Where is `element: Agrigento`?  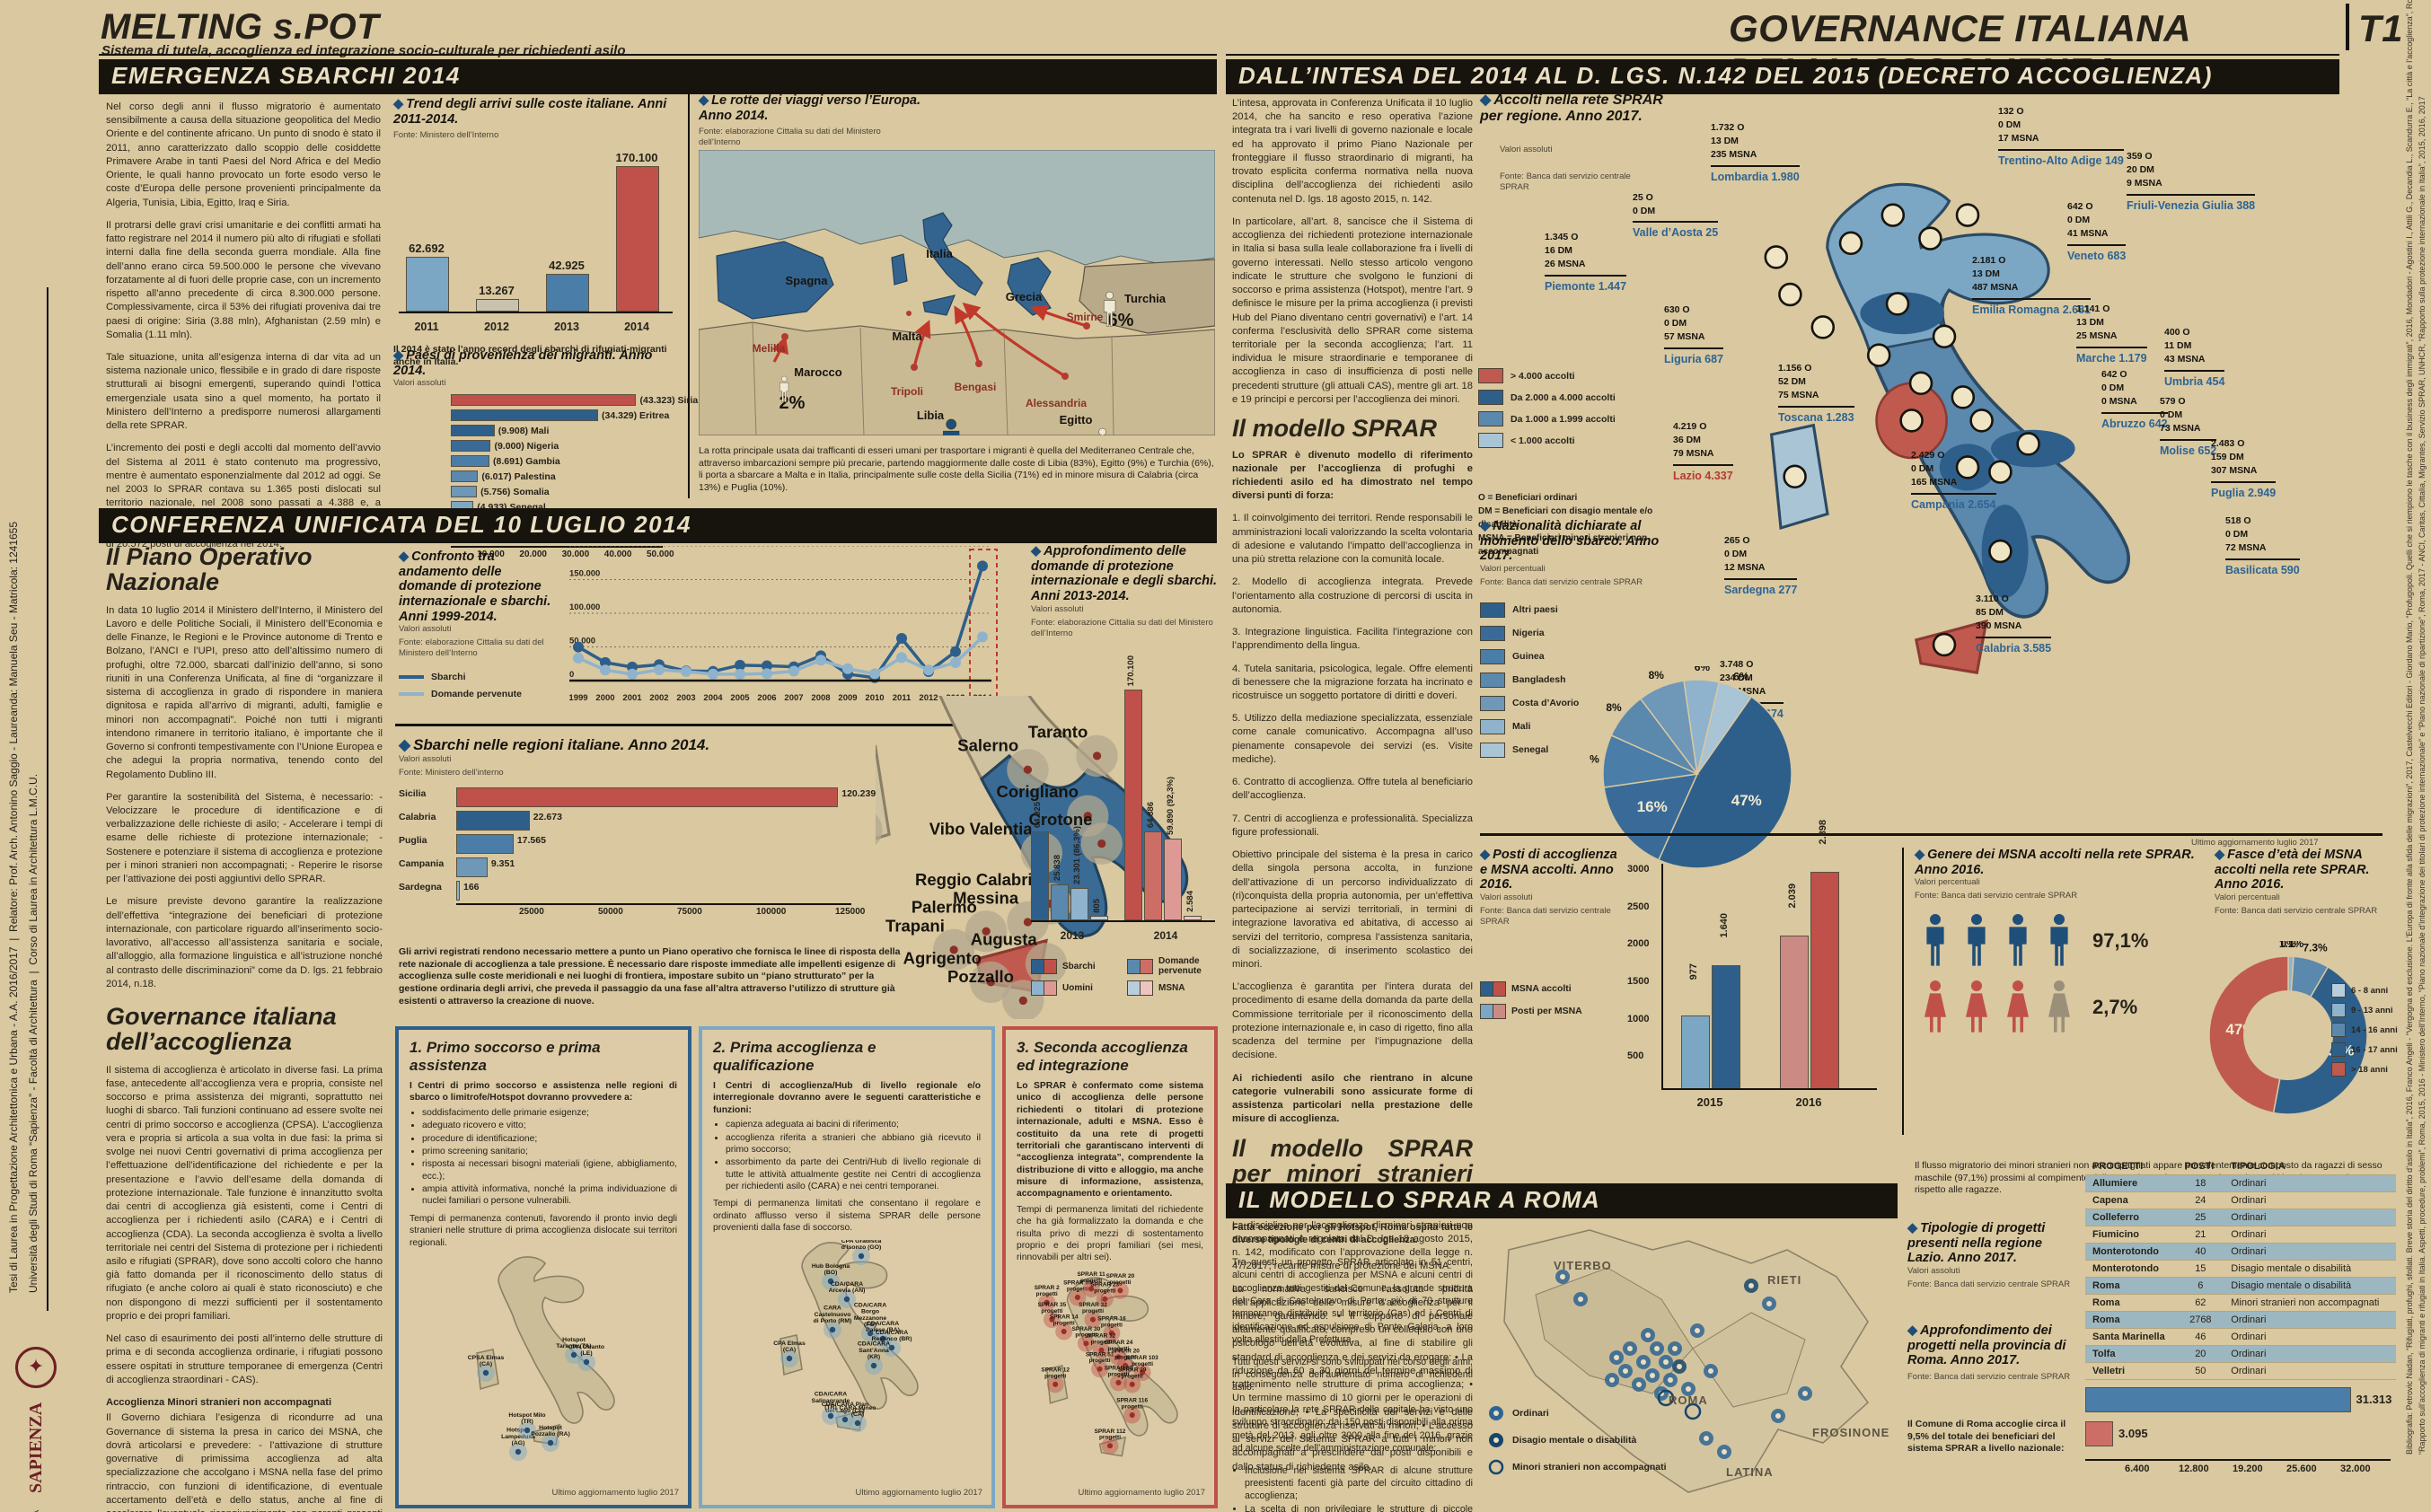
element: Agrigento is located at coordinates (942, 957).